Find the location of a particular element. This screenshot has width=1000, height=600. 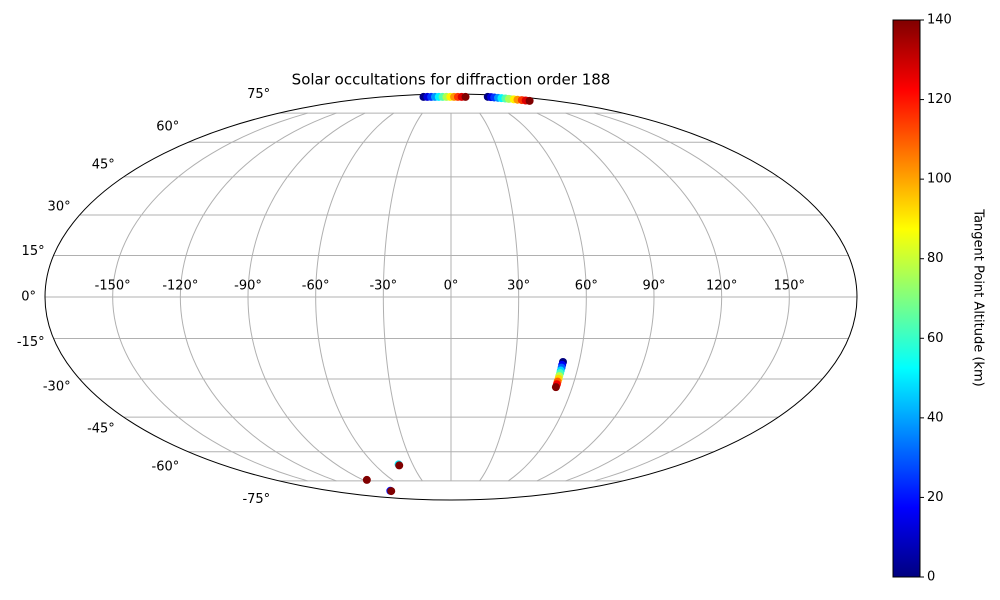

y-tick-label: -60° is located at coordinates (166, 467).